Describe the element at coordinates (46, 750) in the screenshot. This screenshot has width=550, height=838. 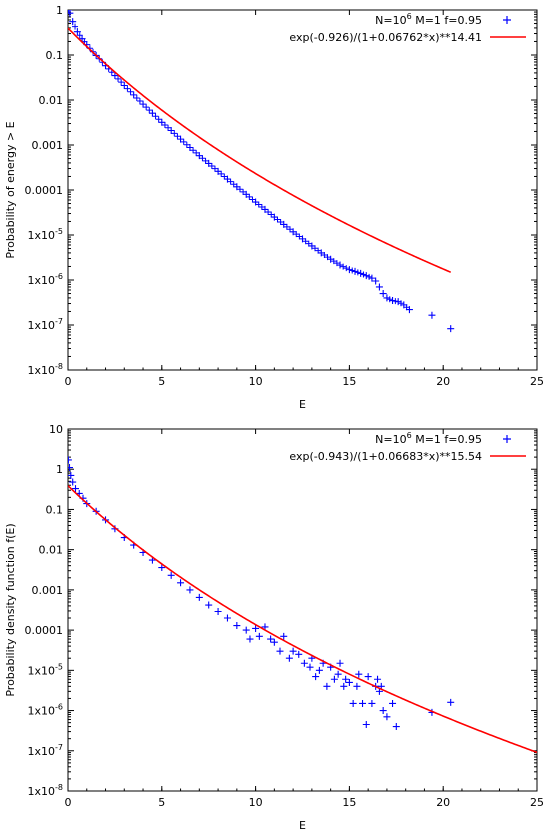
I see `y-tick-label: 1x10⁻⁷` at that location.